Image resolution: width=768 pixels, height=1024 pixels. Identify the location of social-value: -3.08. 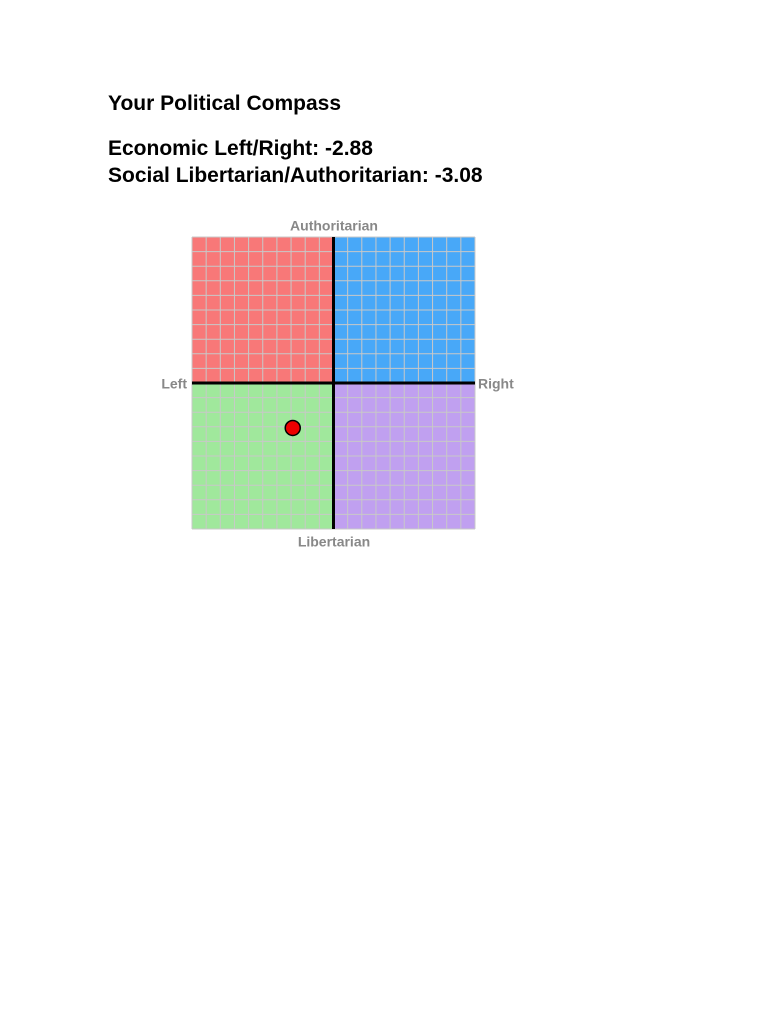
(458, 175).